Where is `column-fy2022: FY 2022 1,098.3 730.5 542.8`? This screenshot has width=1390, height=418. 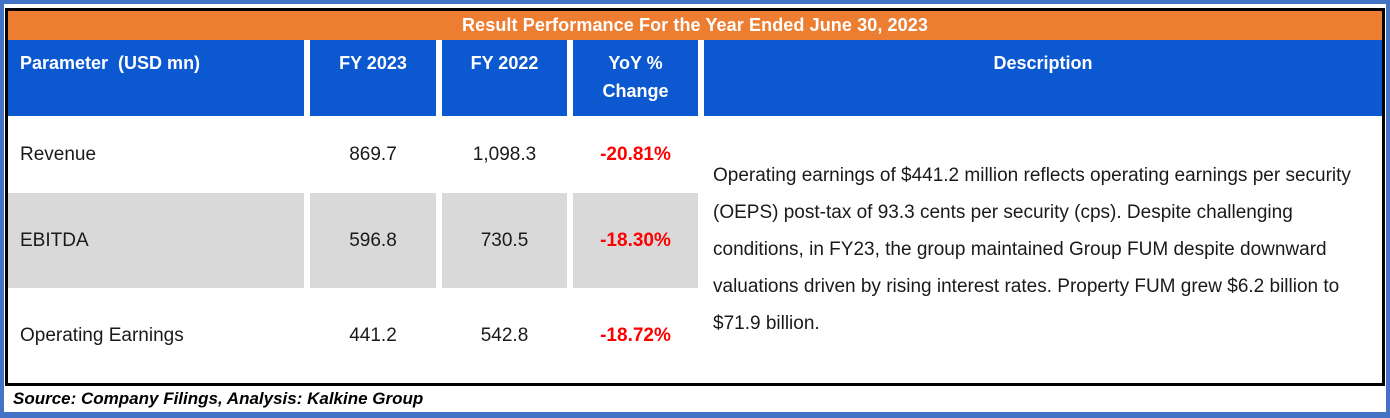
column-fy2022: FY 2022 1,098.3 730.5 542.8 is located at coordinates (504, 211).